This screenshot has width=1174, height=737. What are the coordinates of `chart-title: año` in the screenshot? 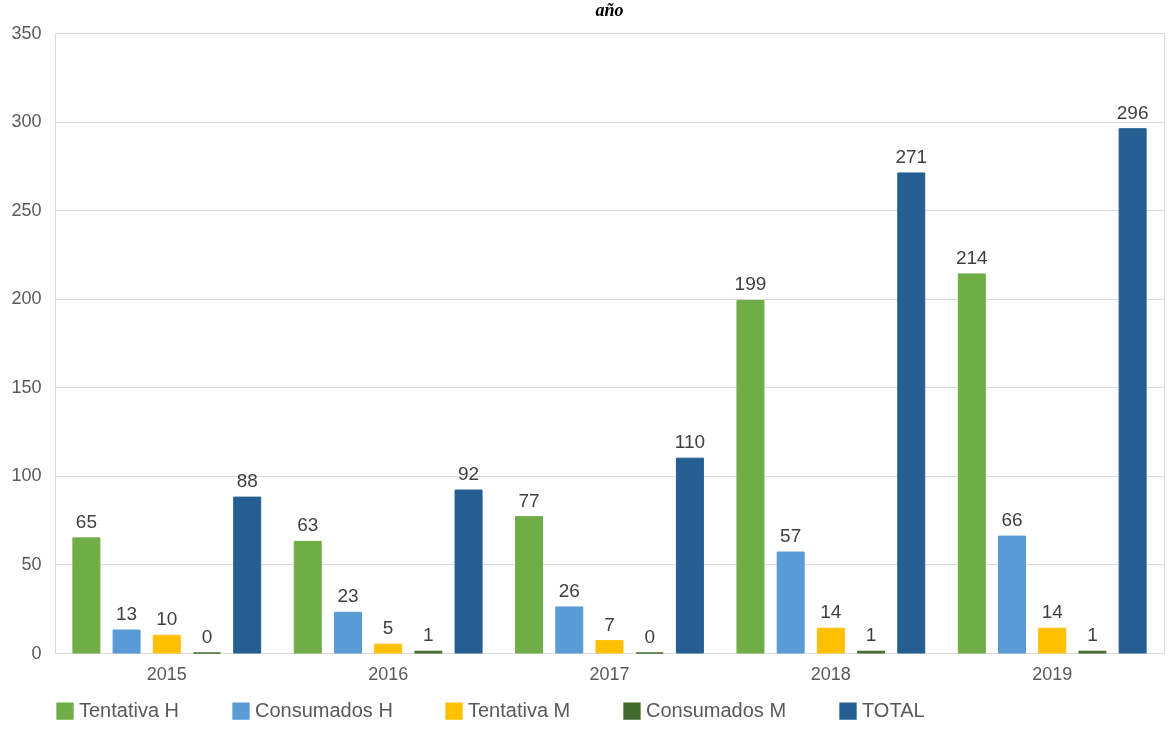 It's located at (609, 10).